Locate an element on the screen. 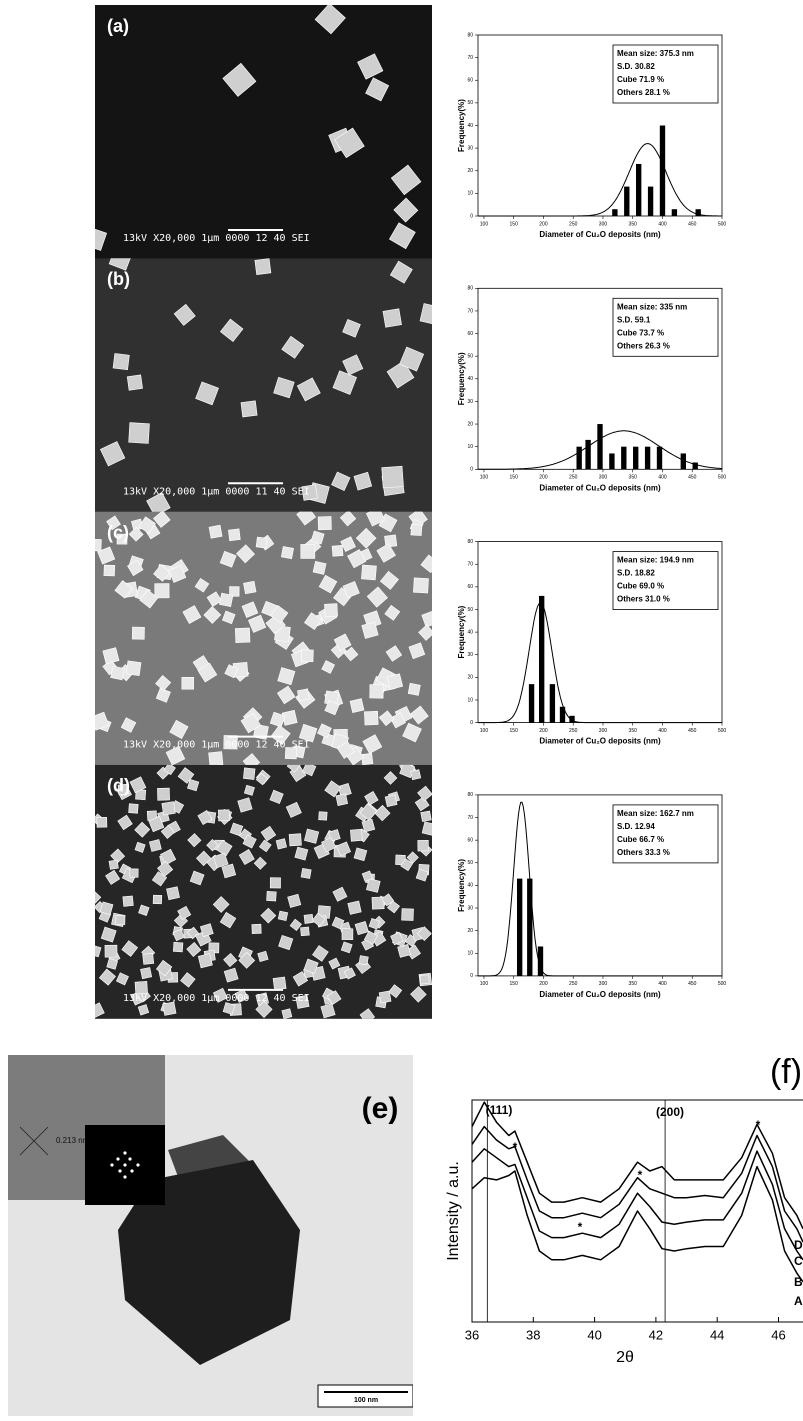 The width and height of the screenshot is (803, 1421). peak-annotation: (111) is located at coordinates (499, 1110).